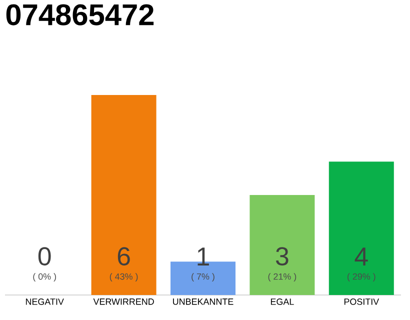 The width and height of the screenshot is (410, 320). Describe the element at coordinates (282, 301) in the screenshot. I see `x-tick-label: EGAL` at that location.